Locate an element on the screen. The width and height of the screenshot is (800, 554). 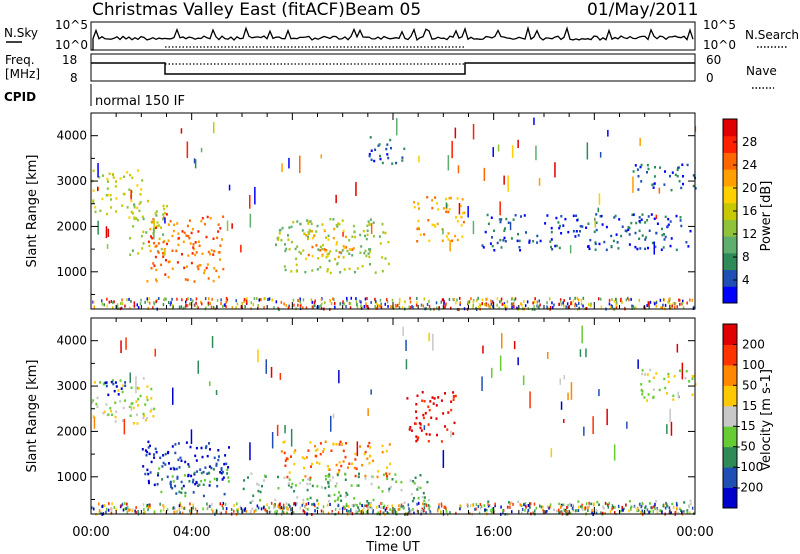
chart-title: Christmas Valley East (fitACF) is located at coordinates (218, 10).